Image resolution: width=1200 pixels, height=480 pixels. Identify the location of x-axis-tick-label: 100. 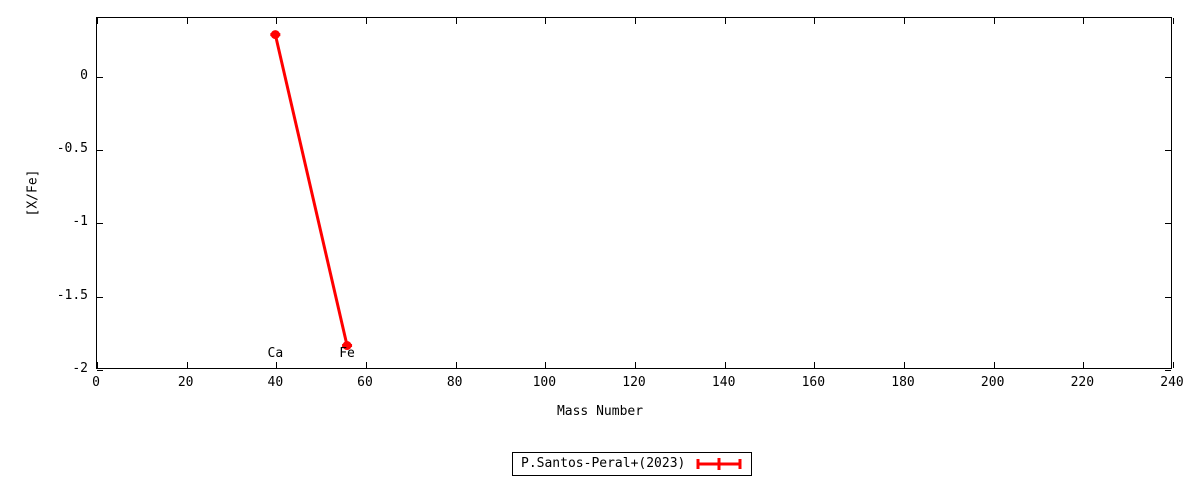
(544, 382).